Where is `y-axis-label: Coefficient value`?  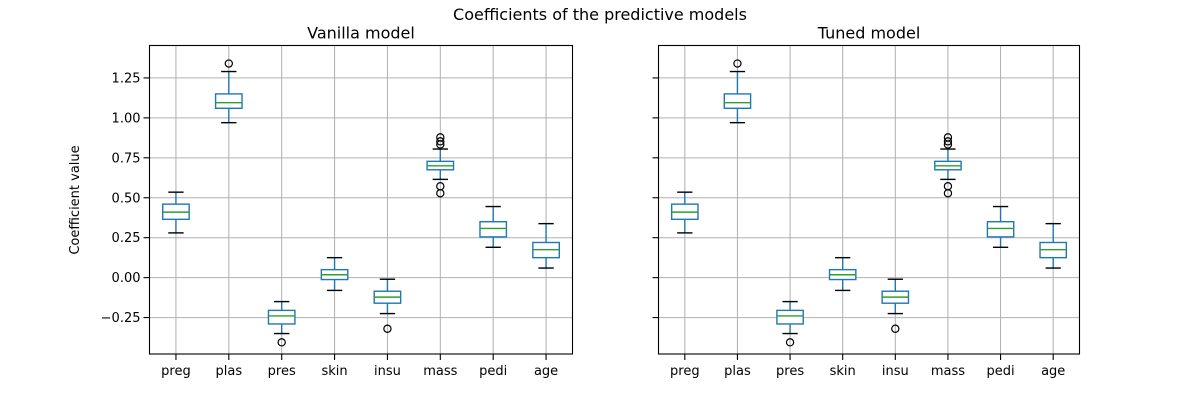
y-axis-label: Coefficient value is located at coordinates (75, 199).